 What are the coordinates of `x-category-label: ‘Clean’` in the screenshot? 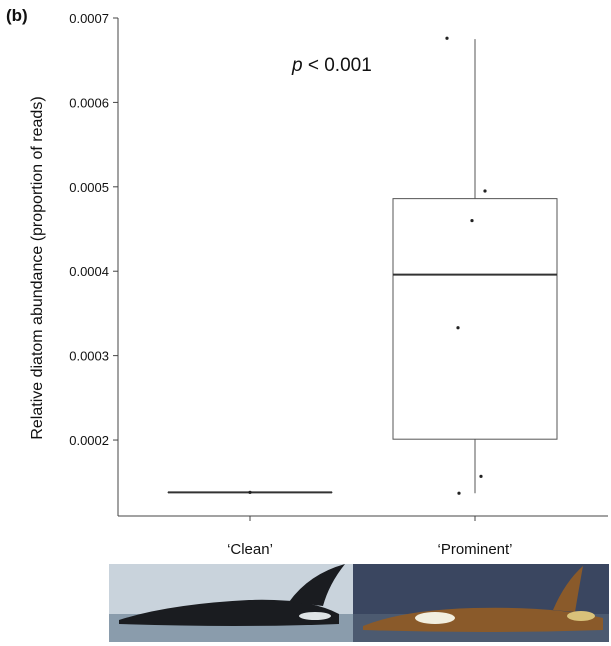 It's located at (250, 549).